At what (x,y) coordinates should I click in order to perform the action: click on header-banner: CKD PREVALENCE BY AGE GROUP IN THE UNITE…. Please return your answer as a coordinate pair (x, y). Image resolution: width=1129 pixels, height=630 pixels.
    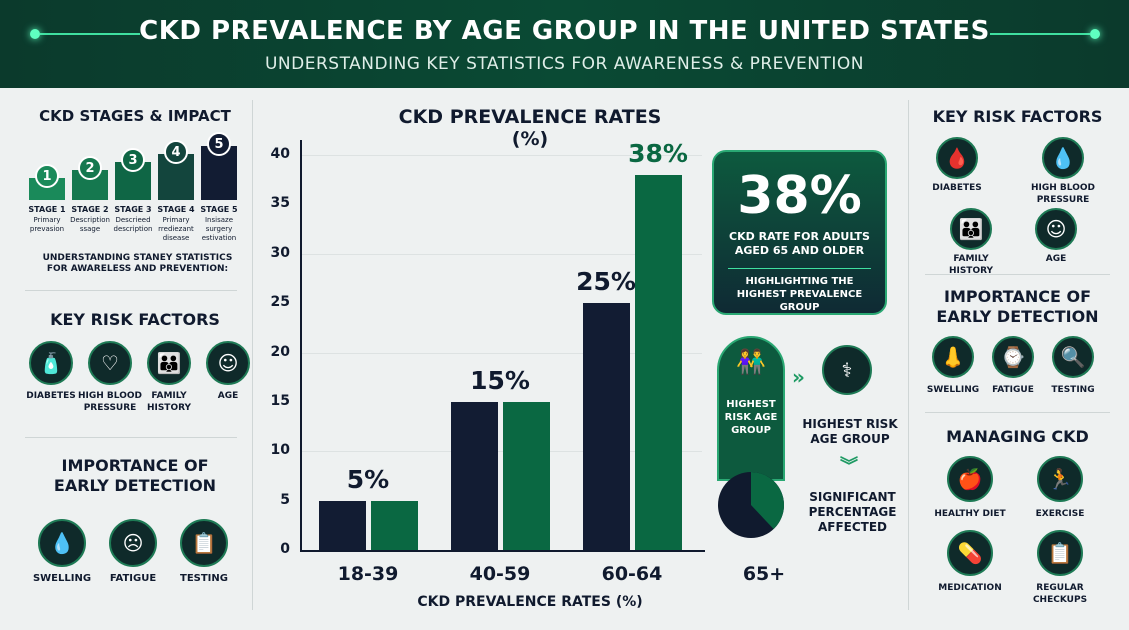
    Looking at the image, I should click on (564, 44).